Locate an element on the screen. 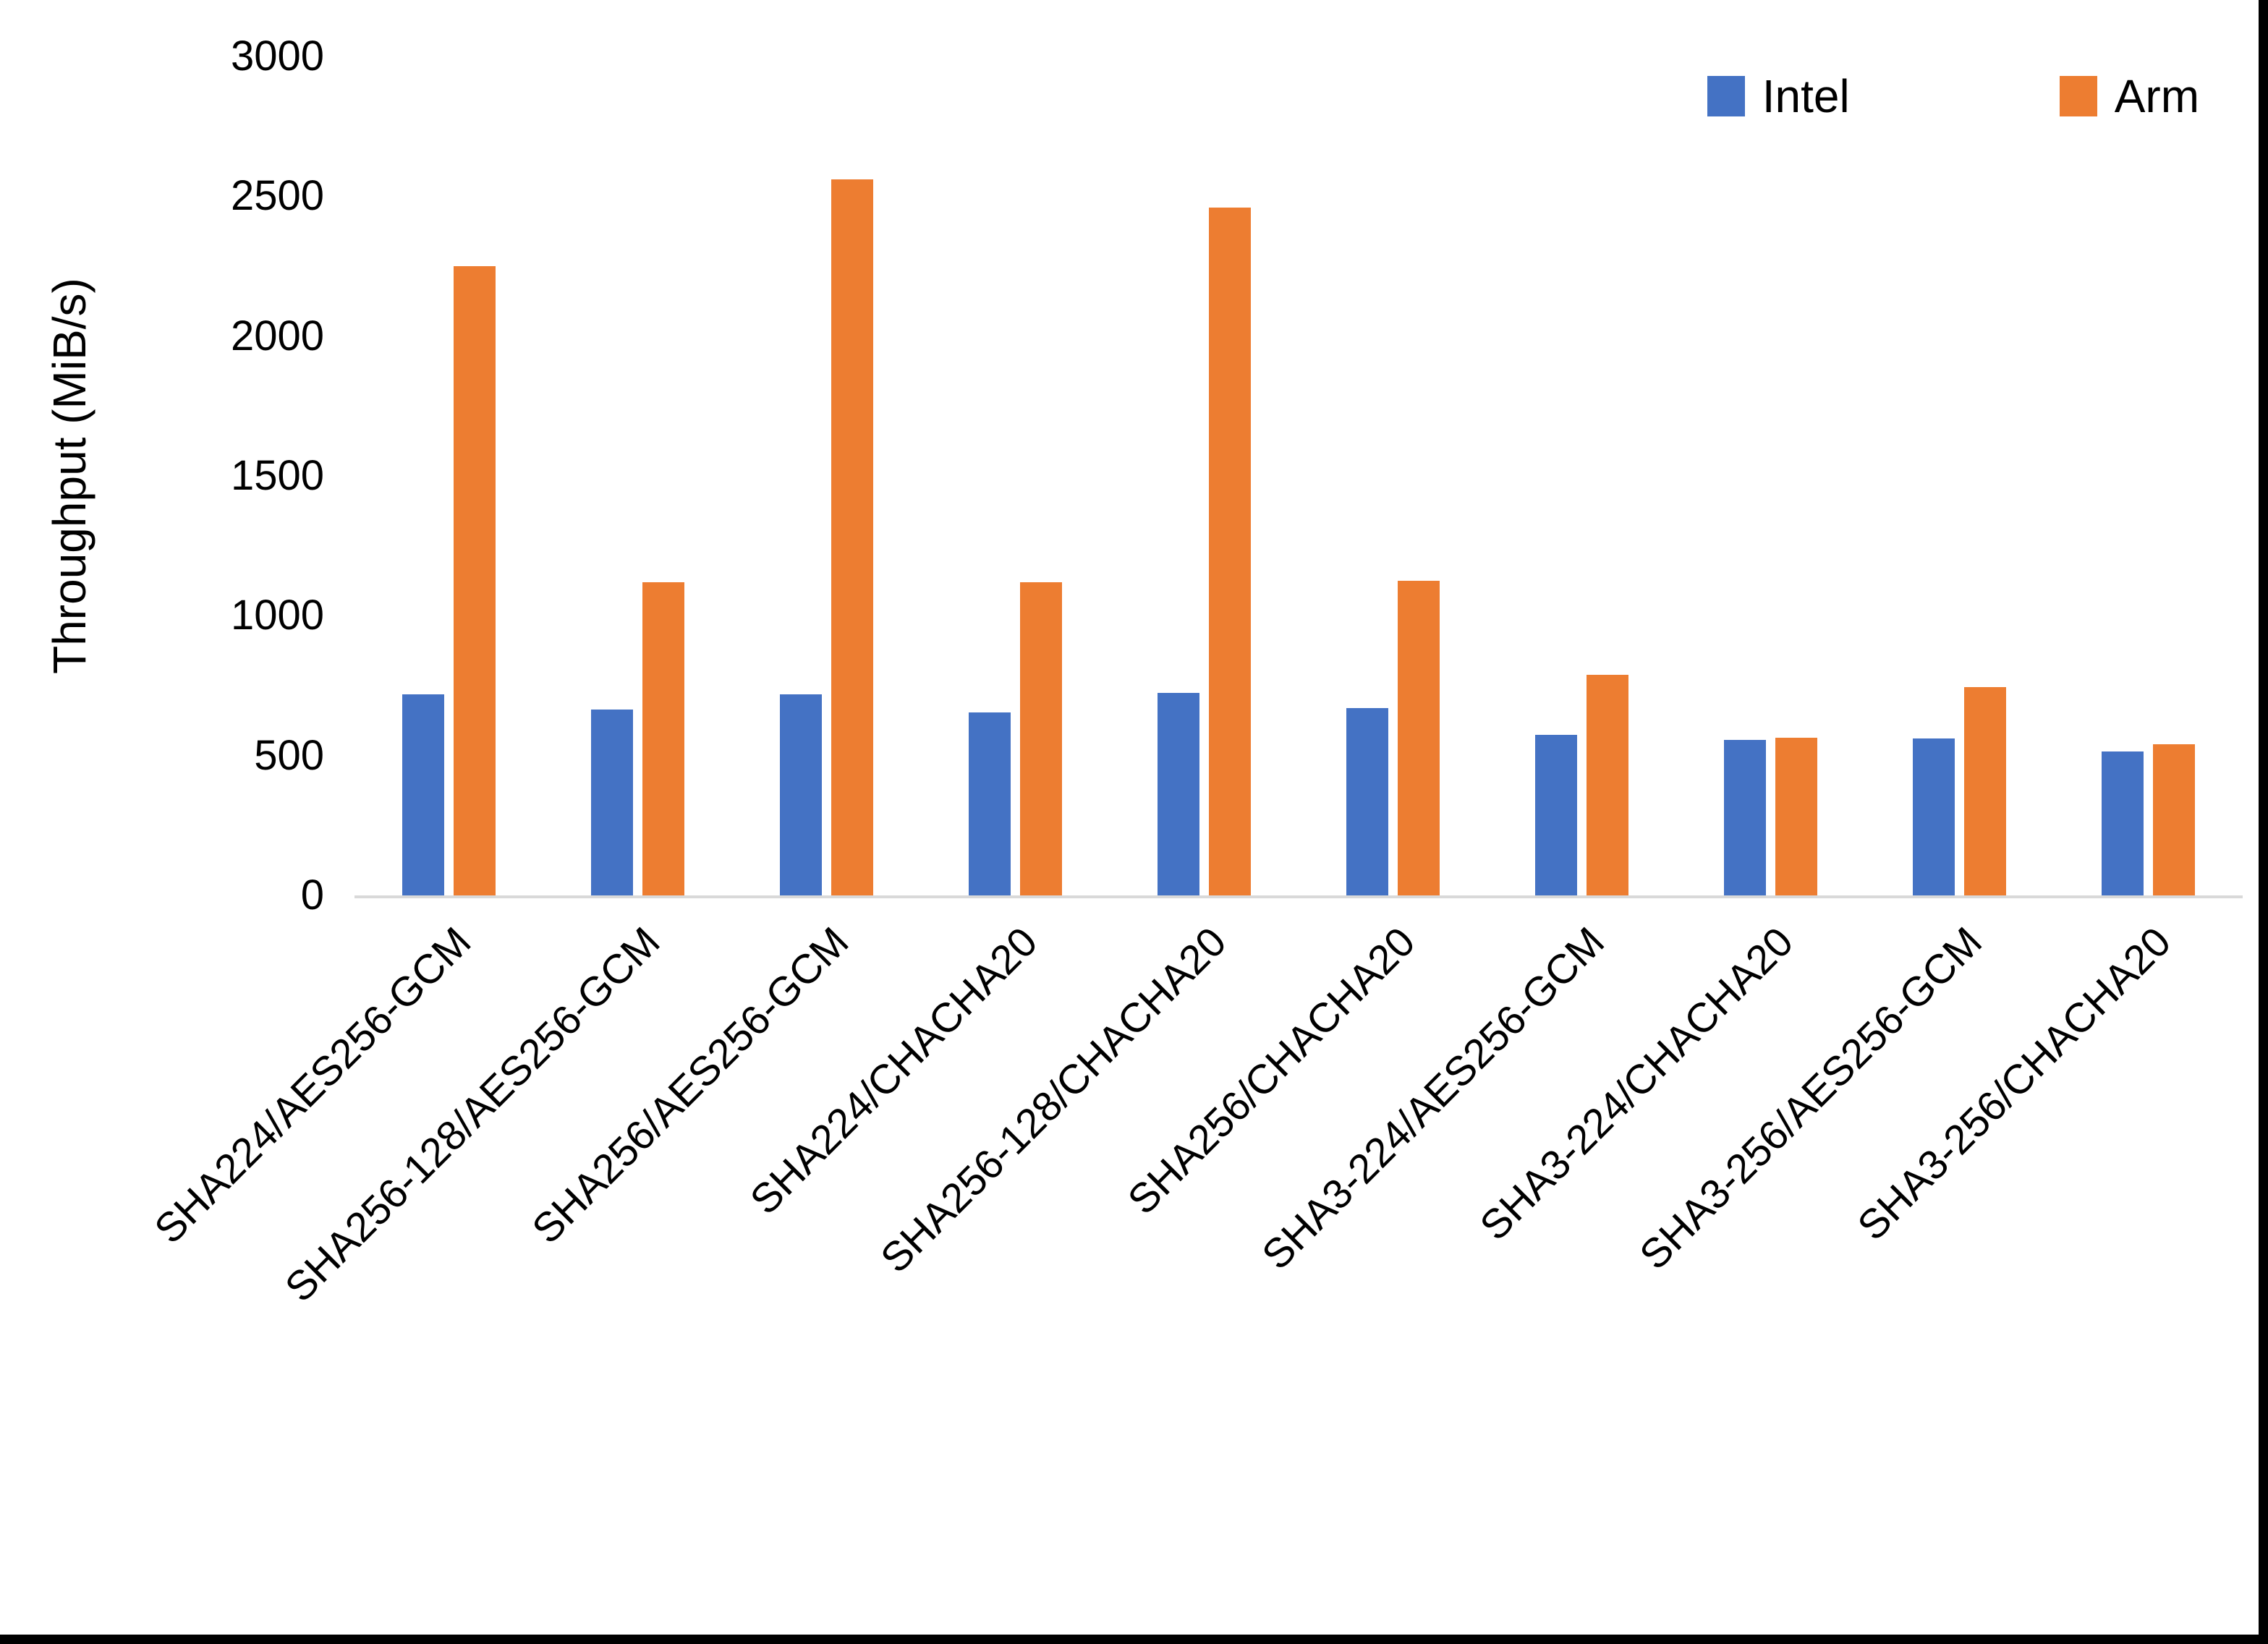  legend-item-intel: Intel is located at coordinates (1778, 96).